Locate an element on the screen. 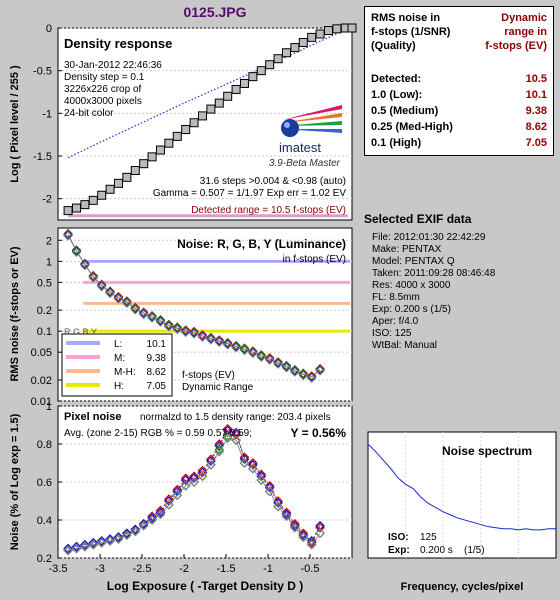  legend-value: 7.05 is located at coordinates (157, 386).